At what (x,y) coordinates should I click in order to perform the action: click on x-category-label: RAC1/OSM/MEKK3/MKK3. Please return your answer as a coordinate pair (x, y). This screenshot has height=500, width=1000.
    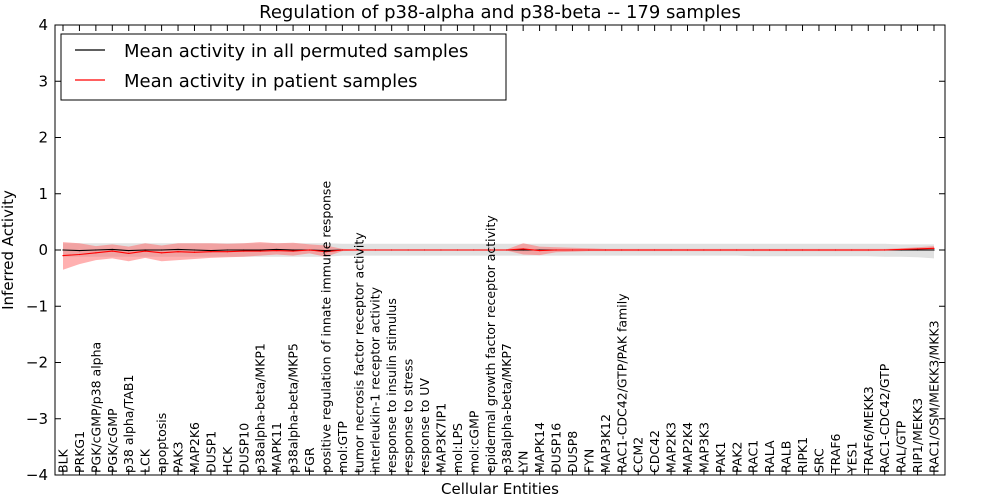
    Looking at the image, I should click on (934, 396).